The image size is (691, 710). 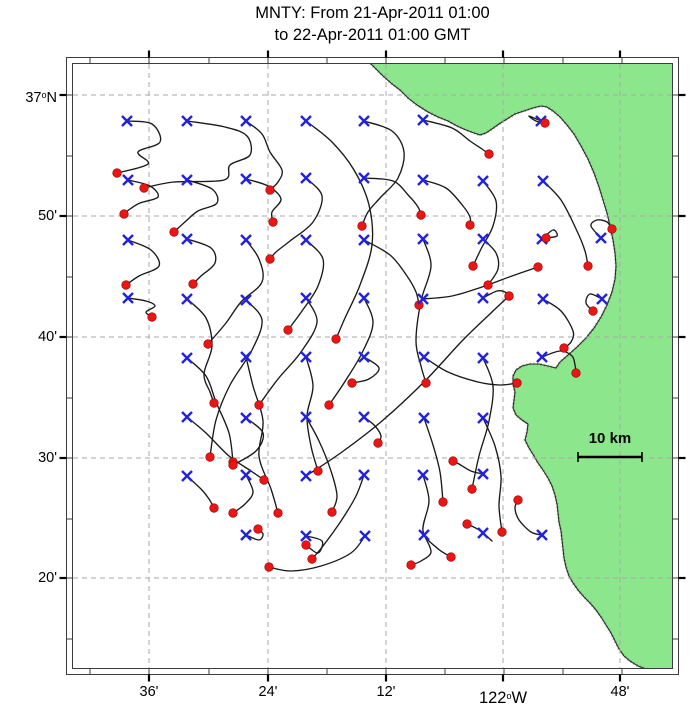 What do you see at coordinates (386, 692) in the screenshot?
I see `lon-tick-label: 12'` at bounding box center [386, 692].